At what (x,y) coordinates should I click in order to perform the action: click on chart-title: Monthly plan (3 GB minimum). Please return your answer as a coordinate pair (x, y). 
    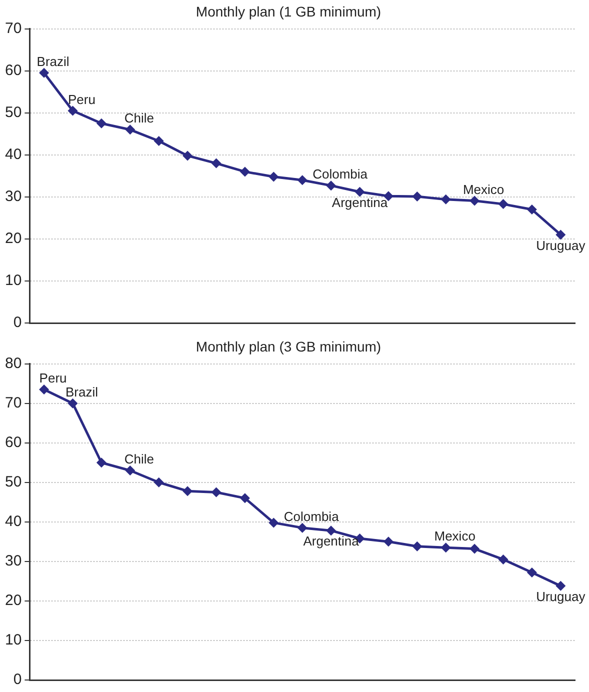
    Looking at the image, I should click on (289, 346).